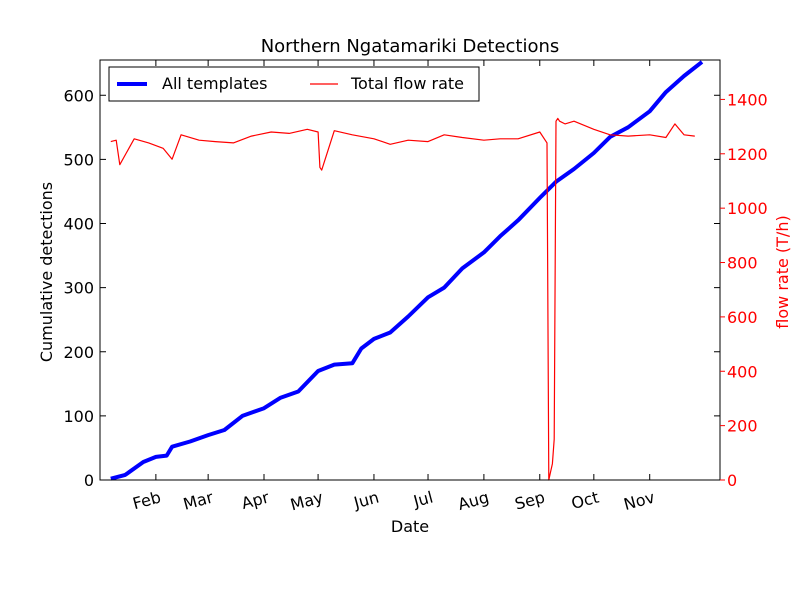  I want to click on x-tick-label: Aug, so click(473, 501).